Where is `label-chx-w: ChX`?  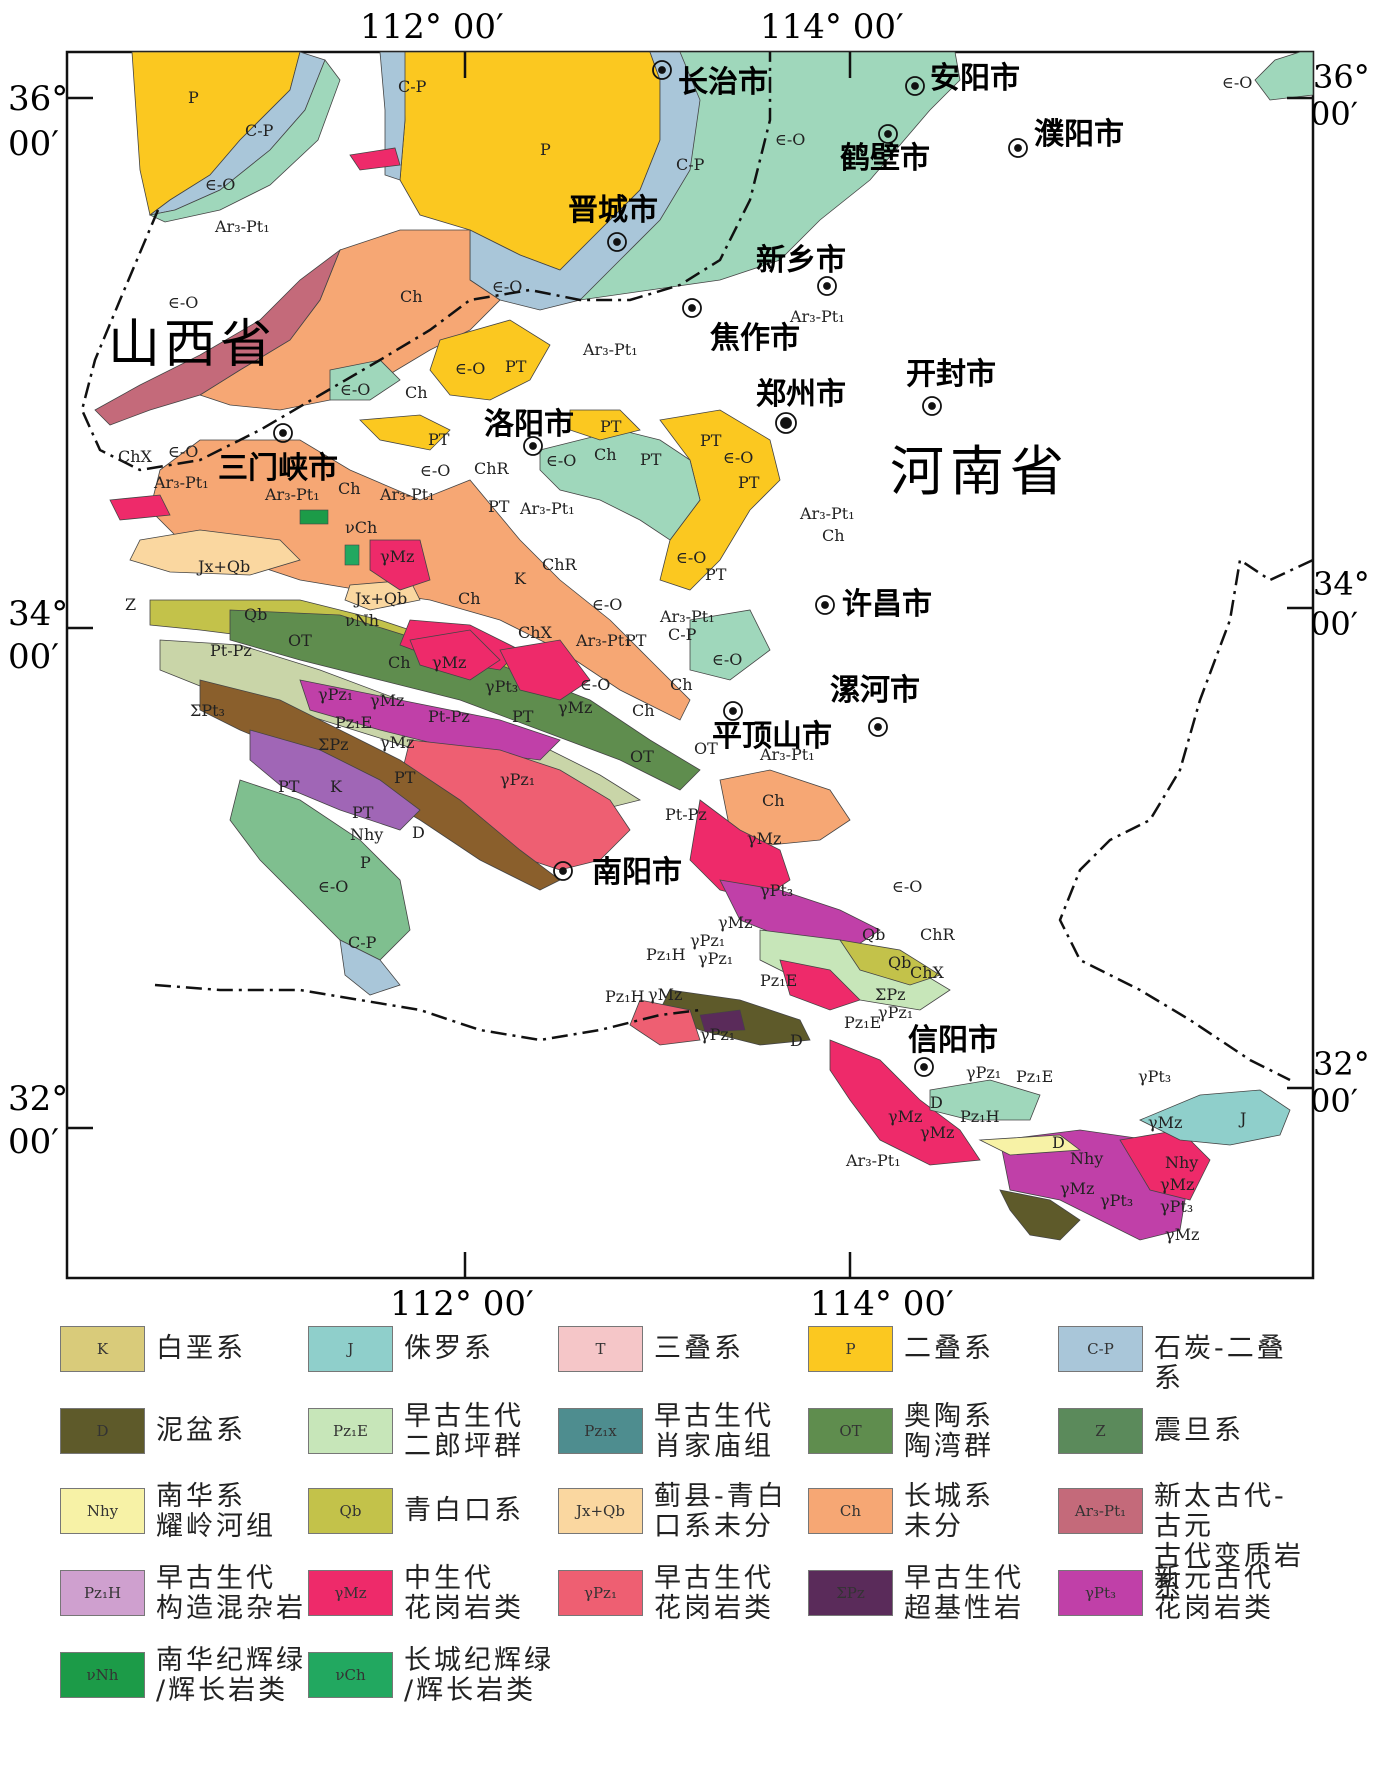 label-chx-w: ChX is located at coordinates (135, 456).